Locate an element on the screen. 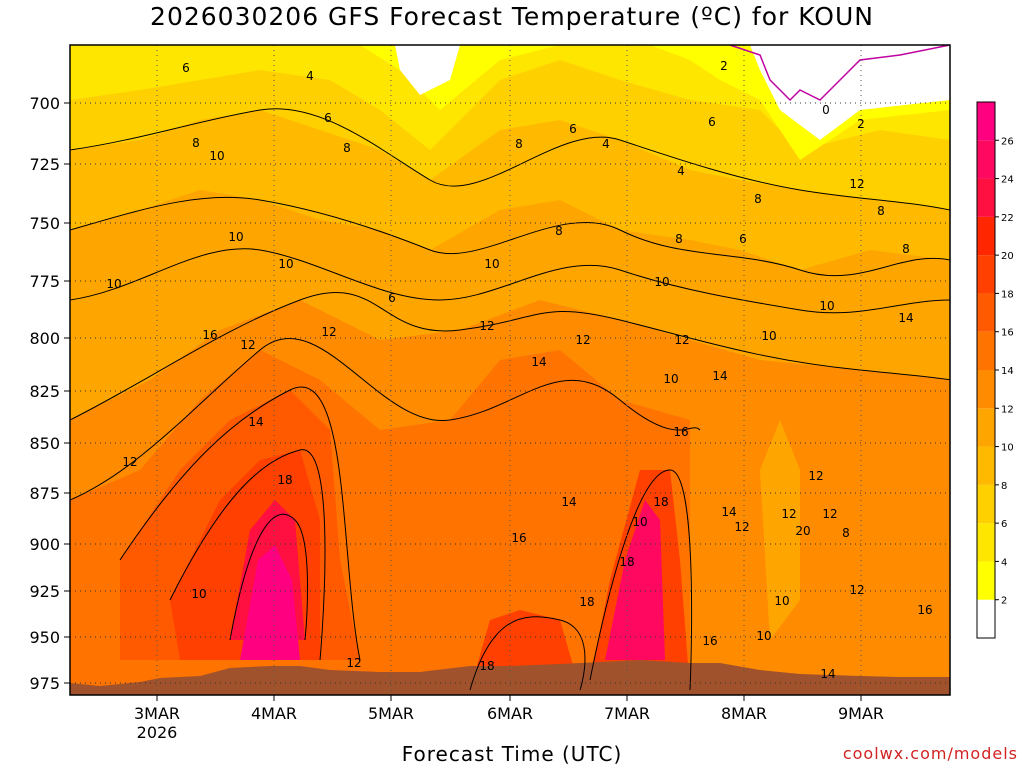 This screenshot has height=768, width=1024. y-tick-label: 950 is located at coordinates (44, 637).